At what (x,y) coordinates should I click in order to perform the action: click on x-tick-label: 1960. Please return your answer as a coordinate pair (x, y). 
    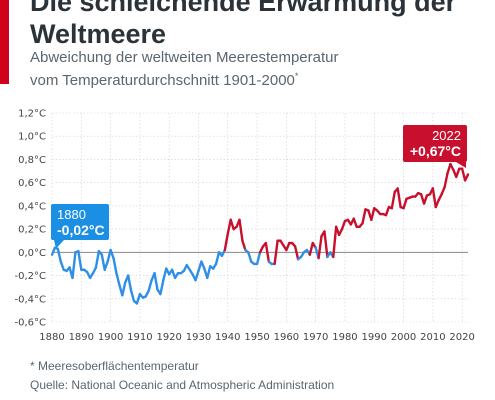
    Looking at the image, I should click on (286, 337).